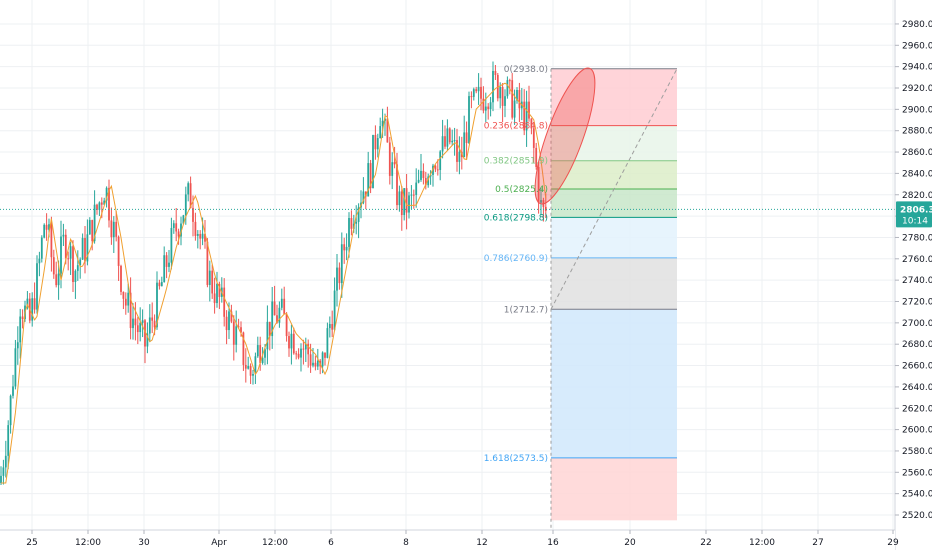 The height and width of the screenshot is (554, 932). Describe the element at coordinates (331, 543) in the screenshot. I see `time-tick-label: 6` at that location.